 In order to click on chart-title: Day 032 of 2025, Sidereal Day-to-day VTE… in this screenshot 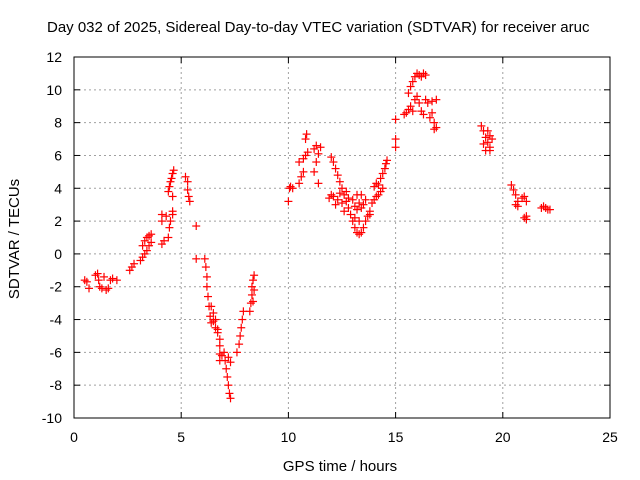, I will do `click(318, 27)`.